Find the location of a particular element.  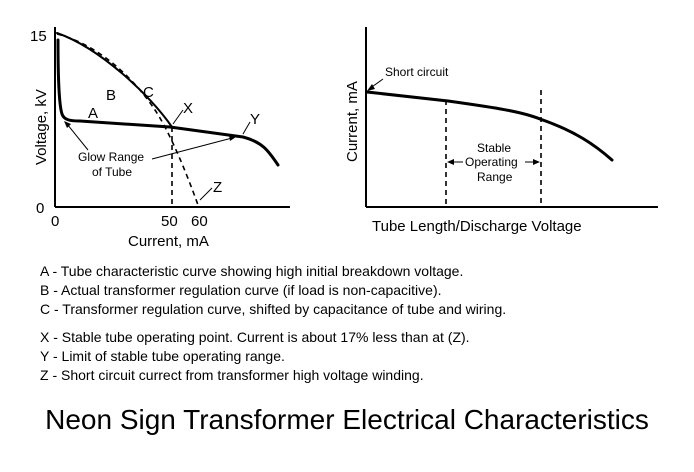

point-y-label: Y is located at coordinates (255, 119).